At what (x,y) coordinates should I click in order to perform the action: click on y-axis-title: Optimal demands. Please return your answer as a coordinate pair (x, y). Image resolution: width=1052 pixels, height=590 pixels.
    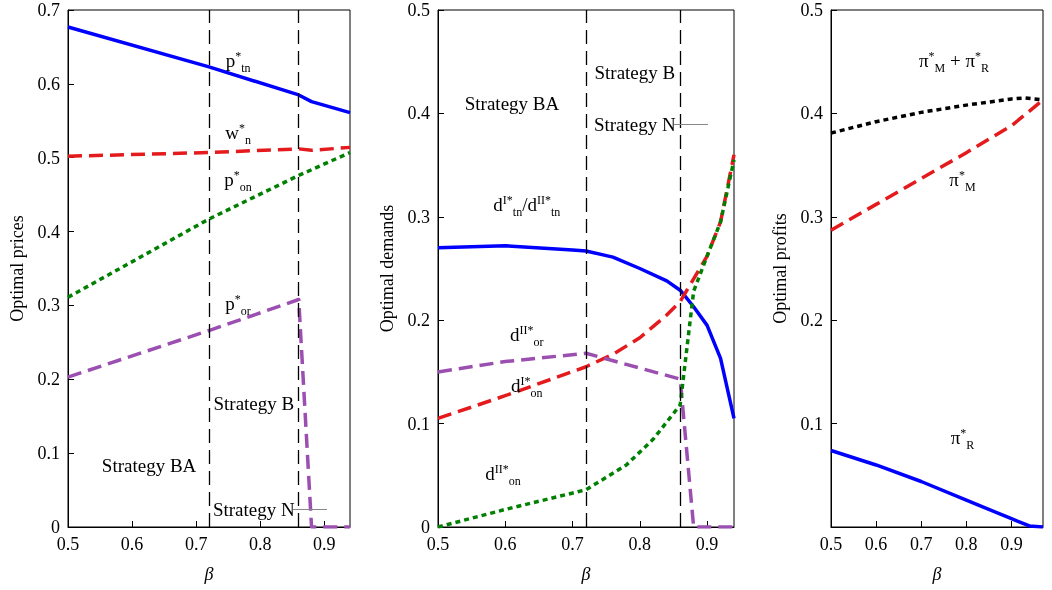
    Looking at the image, I should click on (387, 268).